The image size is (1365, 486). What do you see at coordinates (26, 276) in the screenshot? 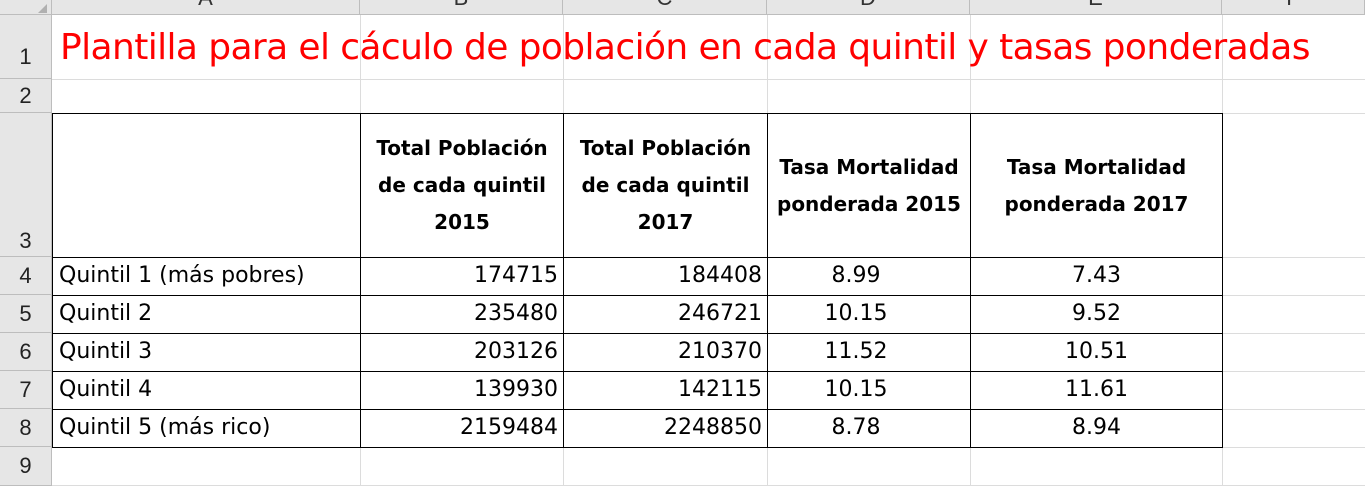
I see `row-header-4: 4` at bounding box center [26, 276].